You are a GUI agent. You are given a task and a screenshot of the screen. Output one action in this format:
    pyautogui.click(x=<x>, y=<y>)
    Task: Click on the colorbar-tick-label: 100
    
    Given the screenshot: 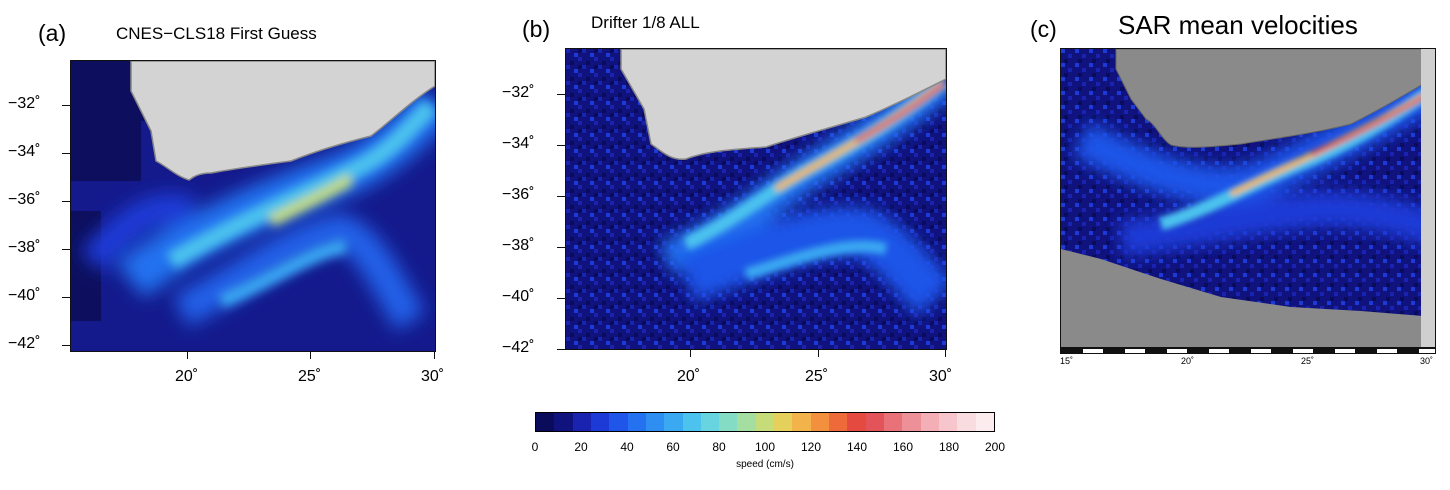 What is the action you would take?
    pyautogui.click(x=765, y=447)
    